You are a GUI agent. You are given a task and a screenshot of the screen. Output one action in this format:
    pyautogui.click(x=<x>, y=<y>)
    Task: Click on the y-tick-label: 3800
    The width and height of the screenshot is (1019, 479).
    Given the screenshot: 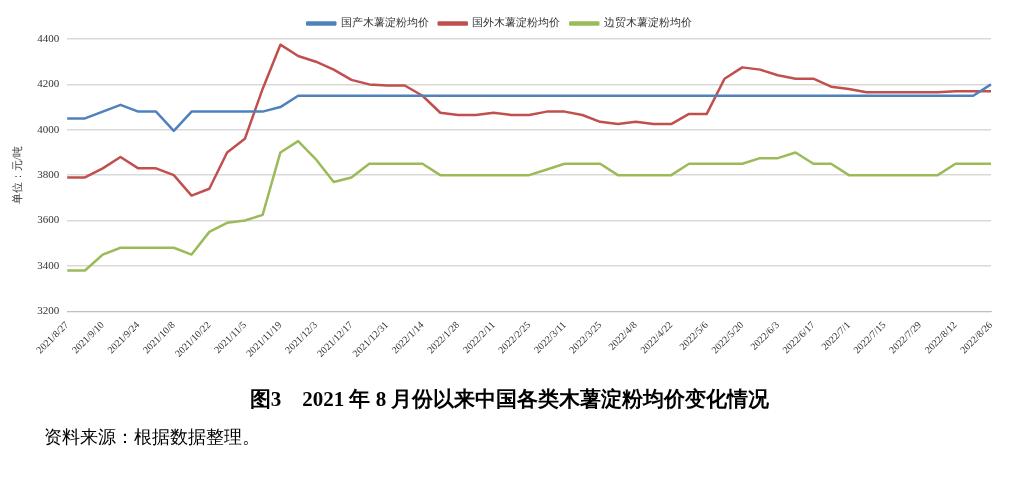 What is the action you would take?
    pyautogui.click(x=48, y=174)
    